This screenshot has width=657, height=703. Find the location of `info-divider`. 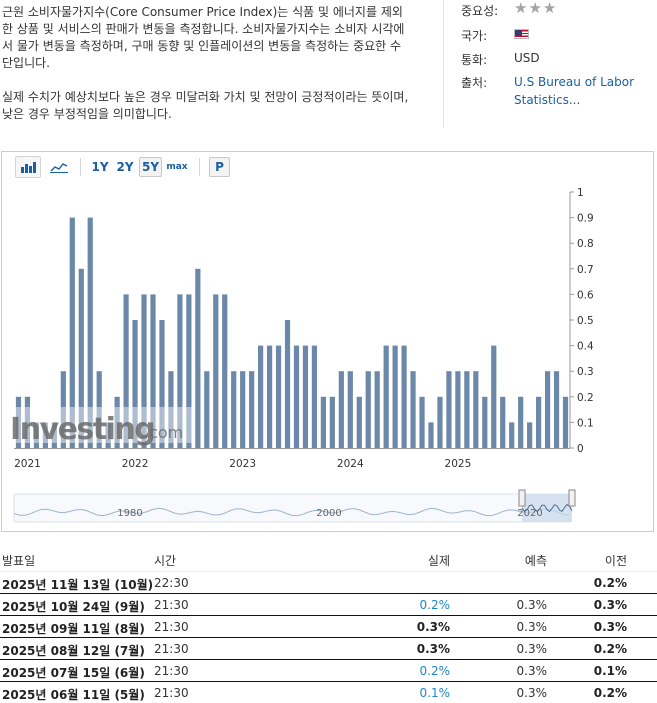

info-divider is located at coordinates (443, 64).